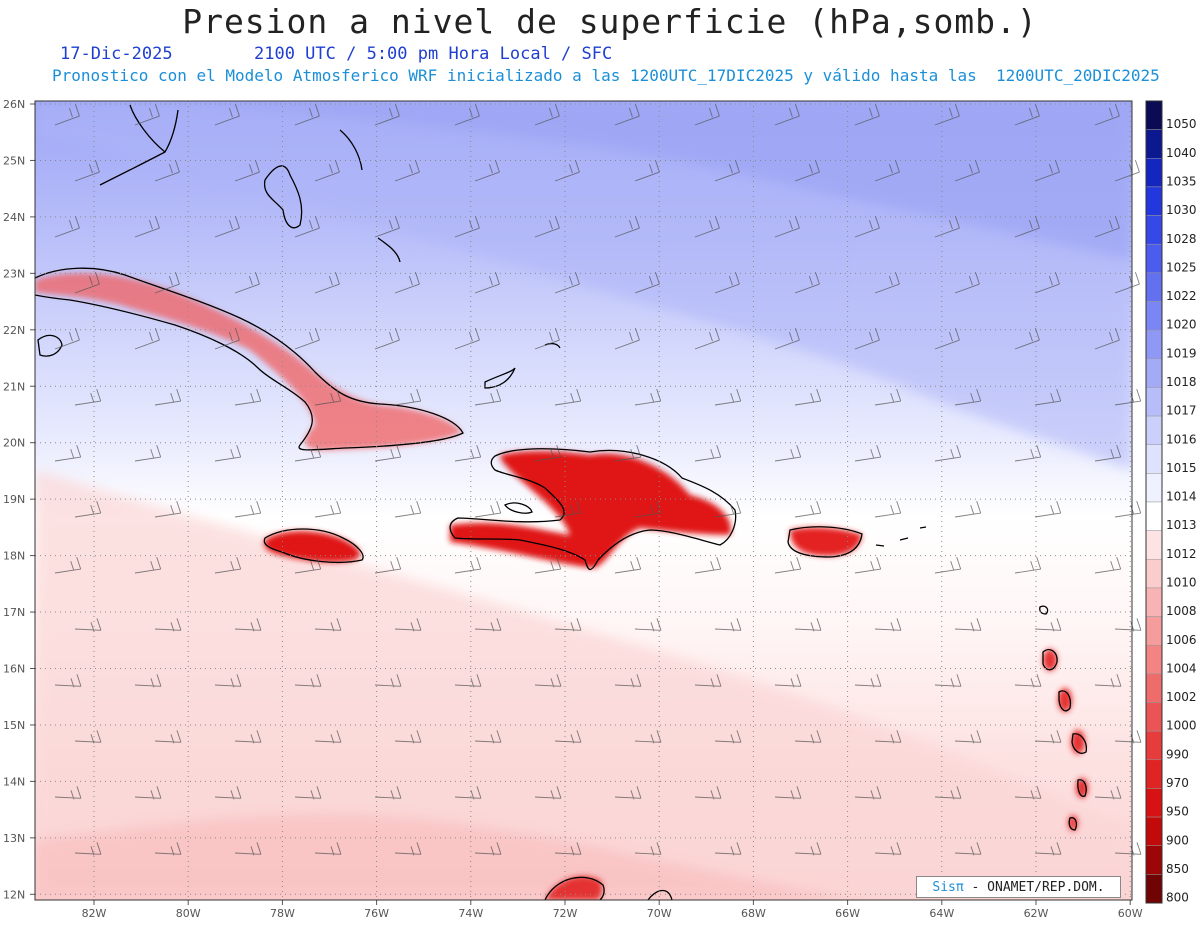 The image size is (1200, 927). What do you see at coordinates (14, 556) in the screenshot?
I see `lat-label: 18N` at bounding box center [14, 556].